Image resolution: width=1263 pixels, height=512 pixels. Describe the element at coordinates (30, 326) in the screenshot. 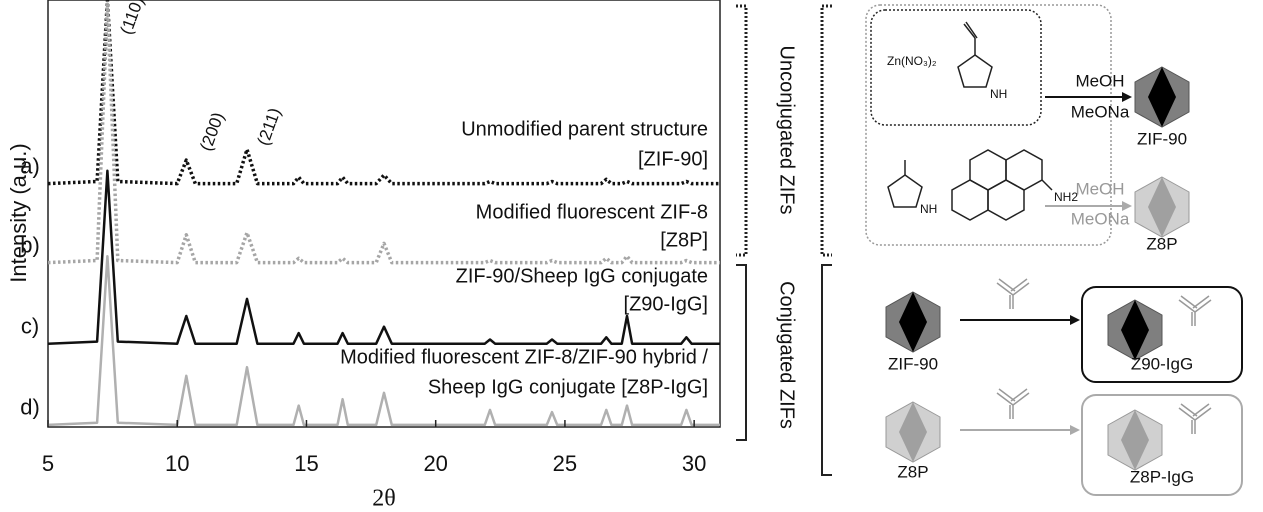

I see `trace-label: c)` at that location.